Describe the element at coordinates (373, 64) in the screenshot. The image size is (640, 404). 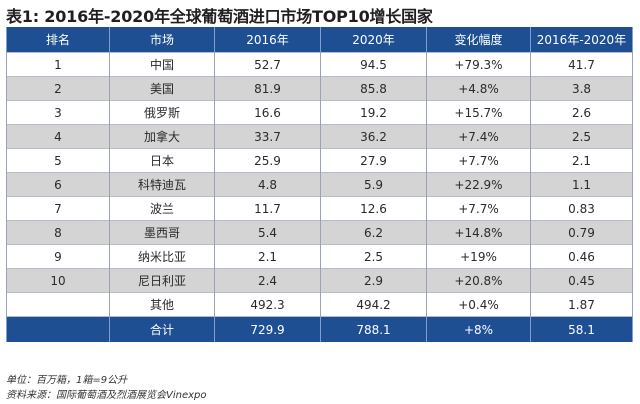
I see `table-cell: 94.5` at that location.